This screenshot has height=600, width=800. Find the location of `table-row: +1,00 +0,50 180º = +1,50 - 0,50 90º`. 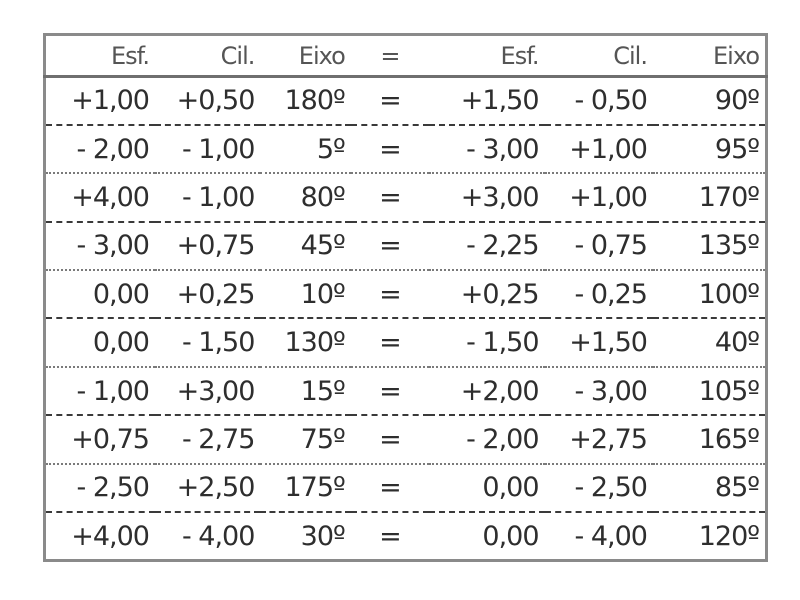

table-row: +1,00 +0,50 180º = +1,50 - 0,50 90º is located at coordinates (405, 101).